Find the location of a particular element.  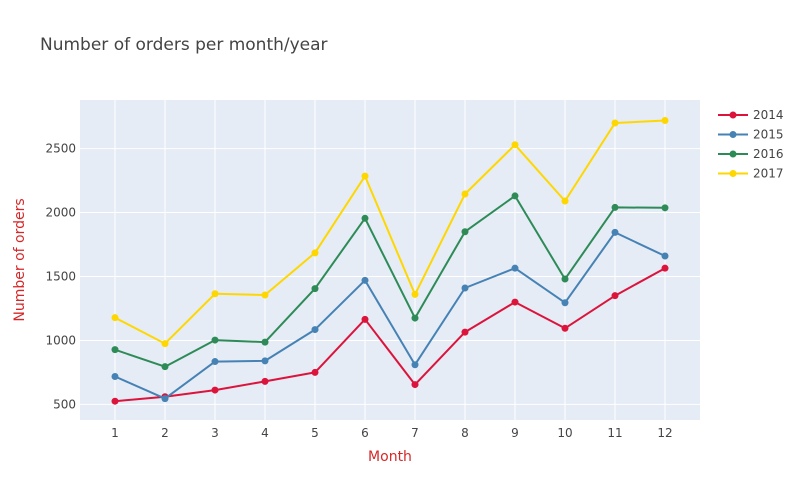

x-tick-label: 5 is located at coordinates (315, 433).